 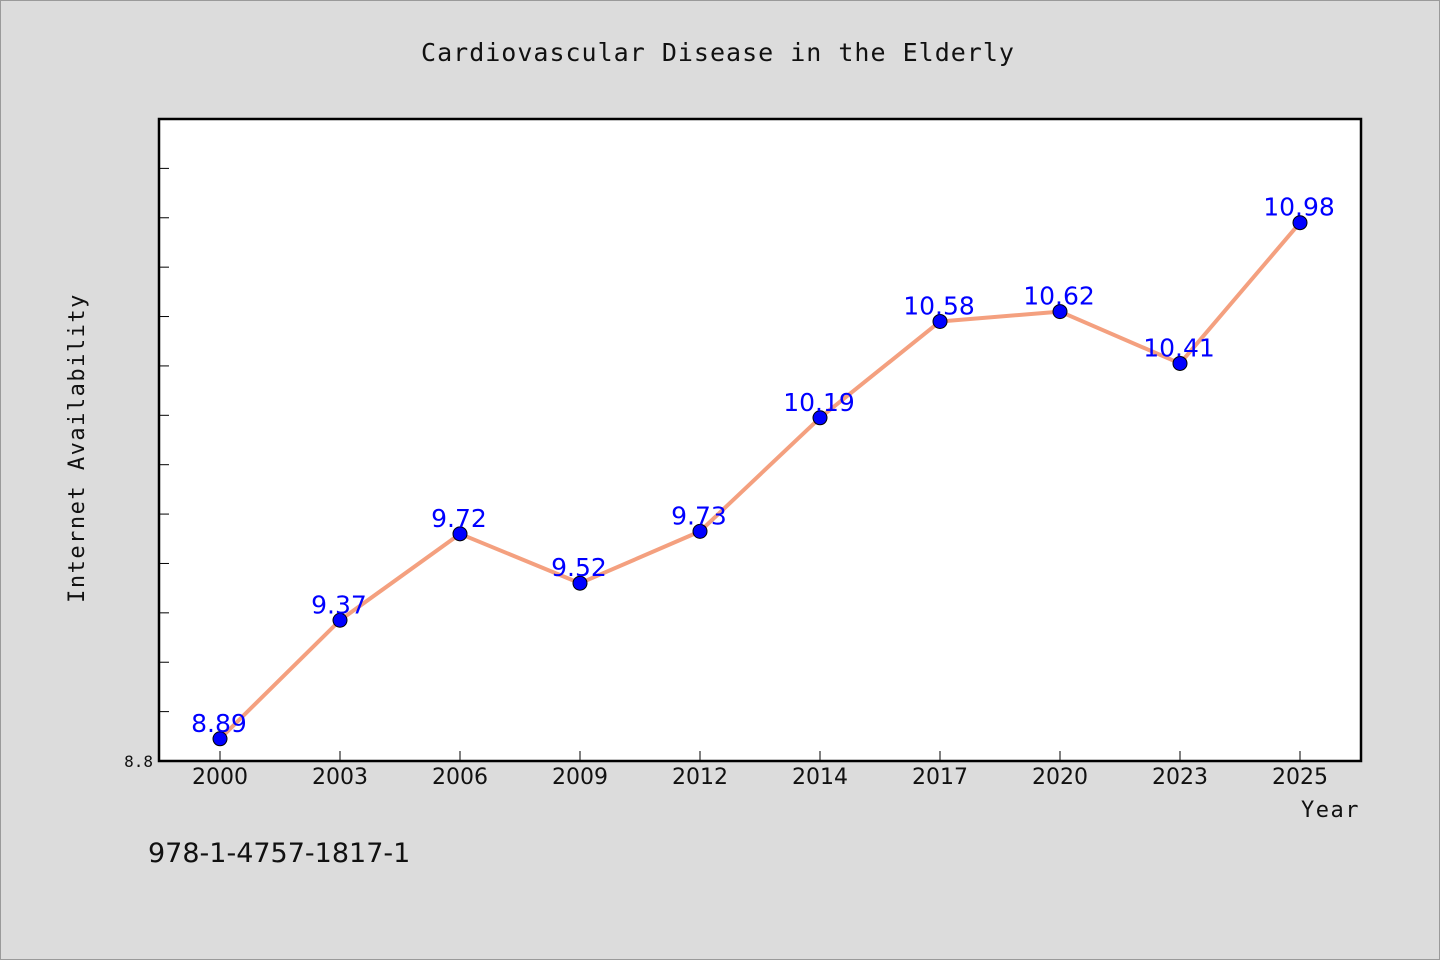 What do you see at coordinates (718, 52) in the screenshot?
I see `chart-title: Cardiovascular Disease in the Elderly` at bounding box center [718, 52].